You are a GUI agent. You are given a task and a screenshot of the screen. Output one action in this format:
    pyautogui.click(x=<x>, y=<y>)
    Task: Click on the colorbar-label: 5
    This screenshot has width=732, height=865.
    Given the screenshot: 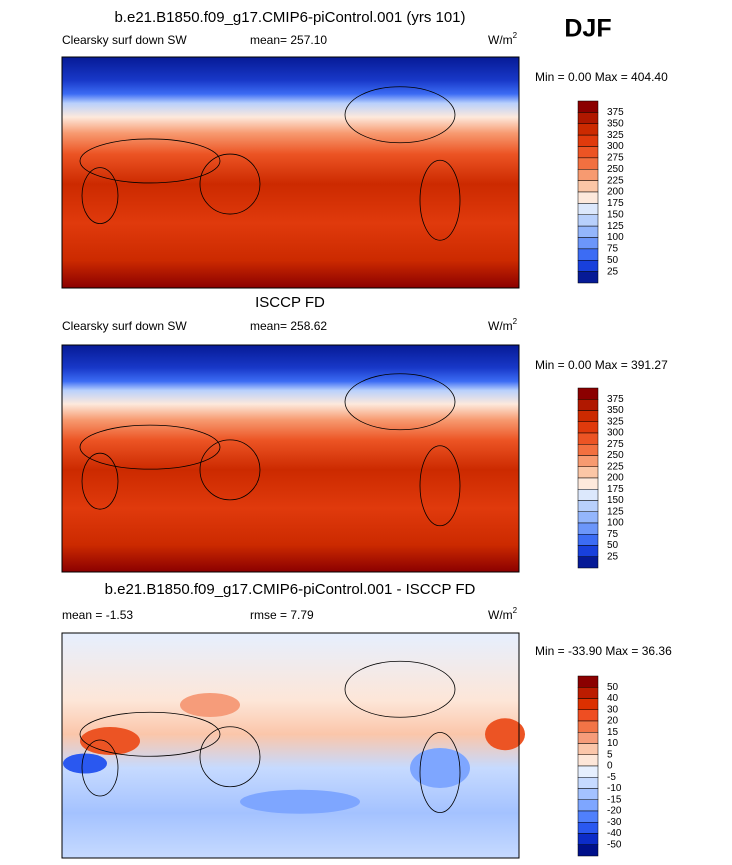 What is the action you would take?
    pyautogui.click(x=610, y=754)
    